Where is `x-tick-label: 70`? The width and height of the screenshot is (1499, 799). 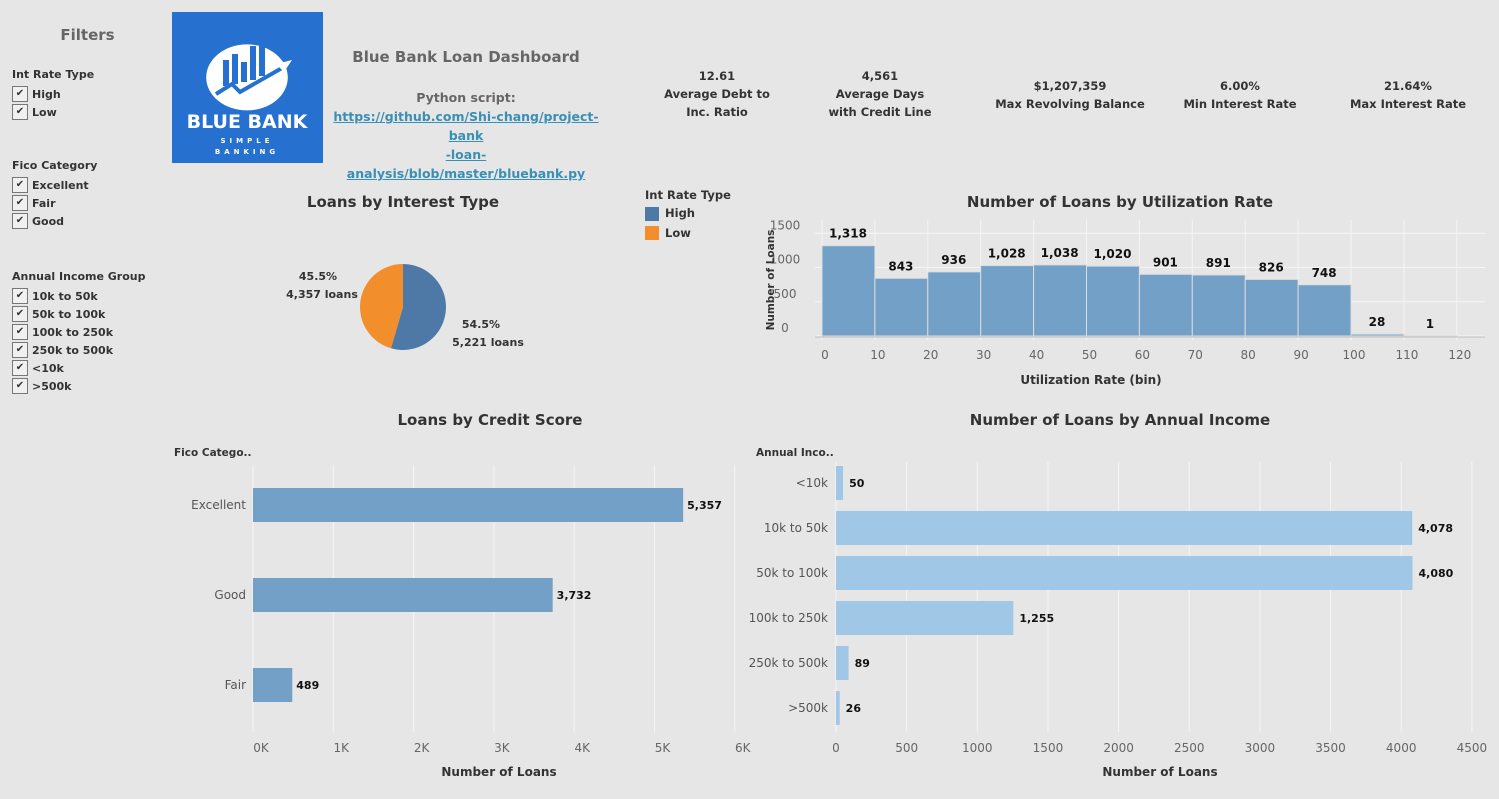 x-tick-label: 70 is located at coordinates (1195, 355).